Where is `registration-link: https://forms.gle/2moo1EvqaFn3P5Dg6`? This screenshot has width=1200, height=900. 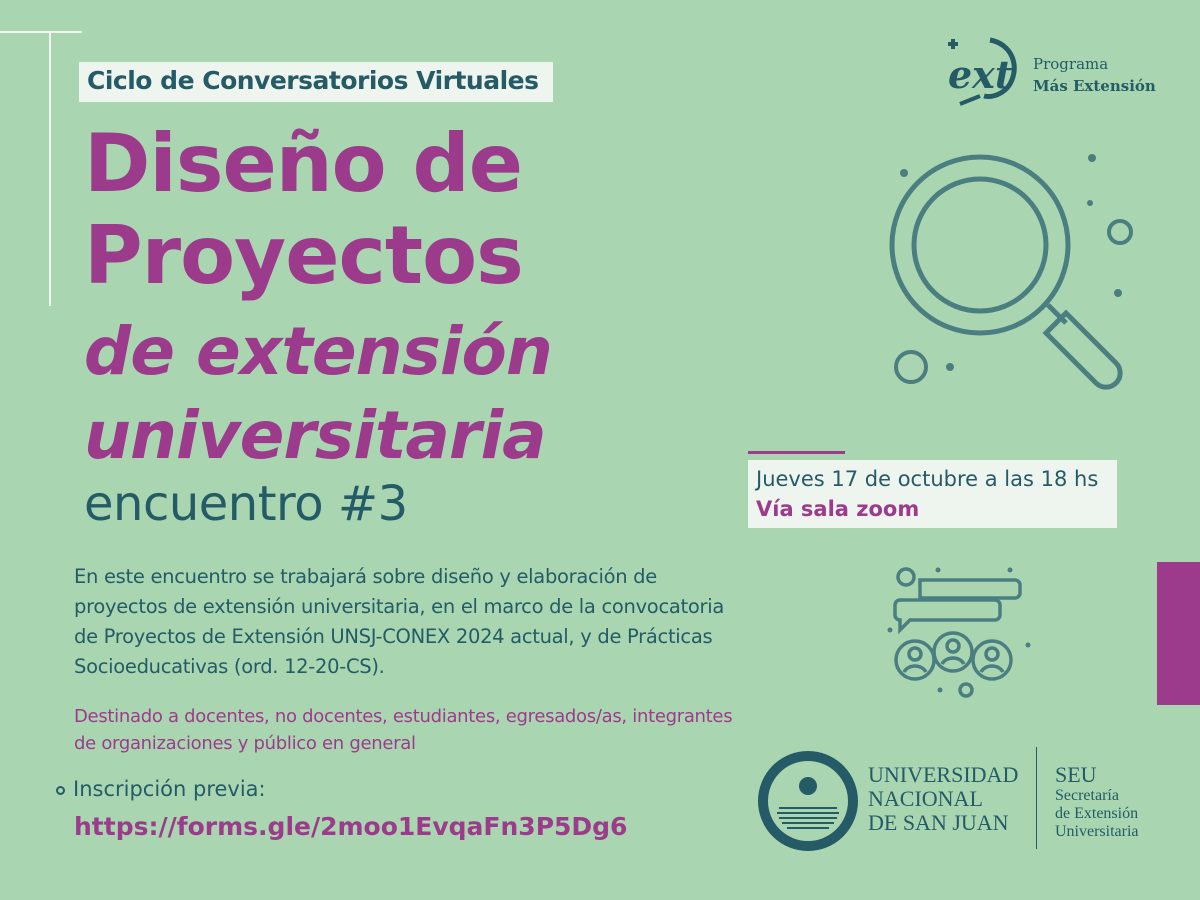
registration-link: https://forms.gle/2moo1EvqaFn3P5Dg6 is located at coordinates (351, 826).